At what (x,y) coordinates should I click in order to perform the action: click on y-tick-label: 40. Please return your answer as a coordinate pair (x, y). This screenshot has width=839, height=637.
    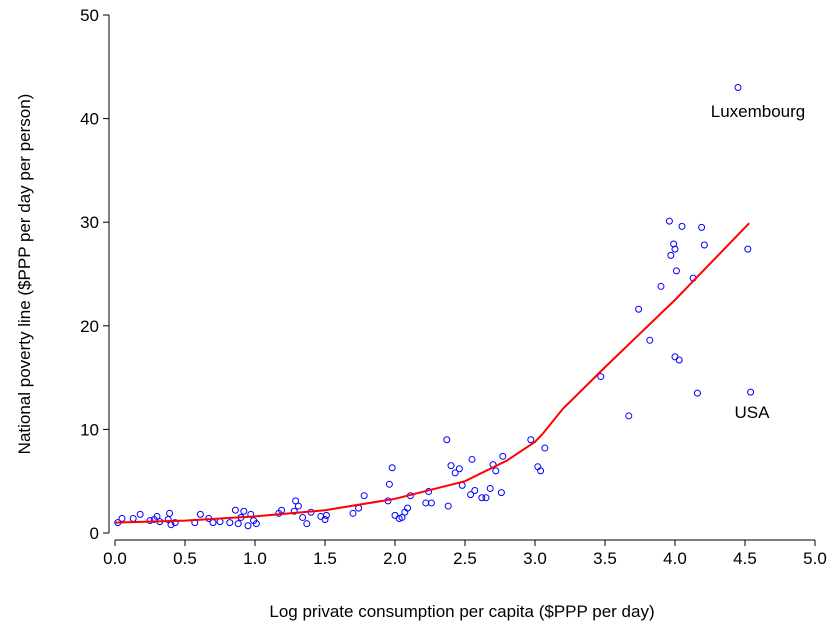
    Looking at the image, I should click on (89, 119).